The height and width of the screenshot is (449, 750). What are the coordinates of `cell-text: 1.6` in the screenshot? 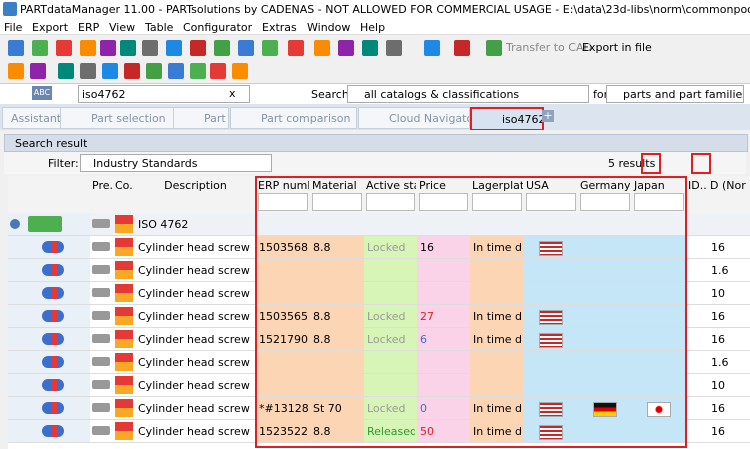 It's located at (720, 270).